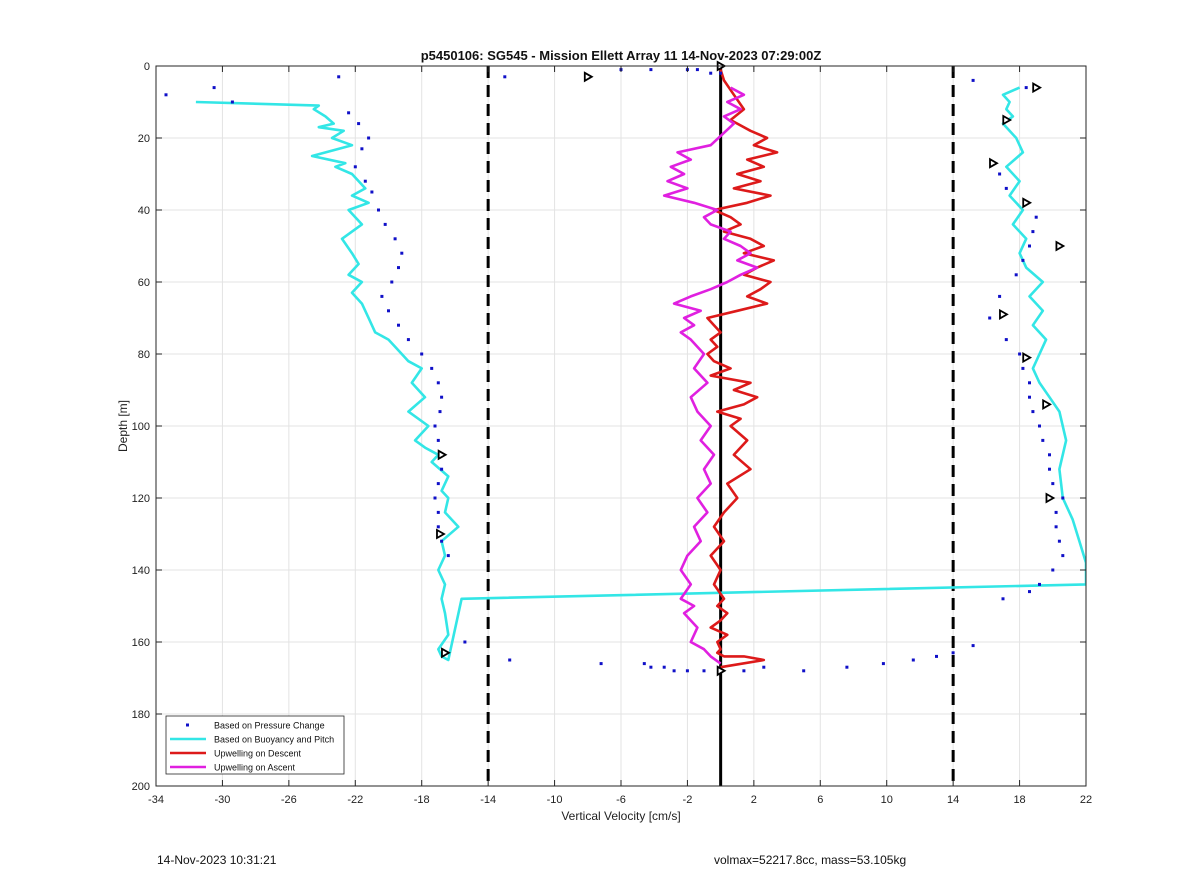 The image size is (1200, 885). I want to click on y-tick-label: 200, so click(141, 787).